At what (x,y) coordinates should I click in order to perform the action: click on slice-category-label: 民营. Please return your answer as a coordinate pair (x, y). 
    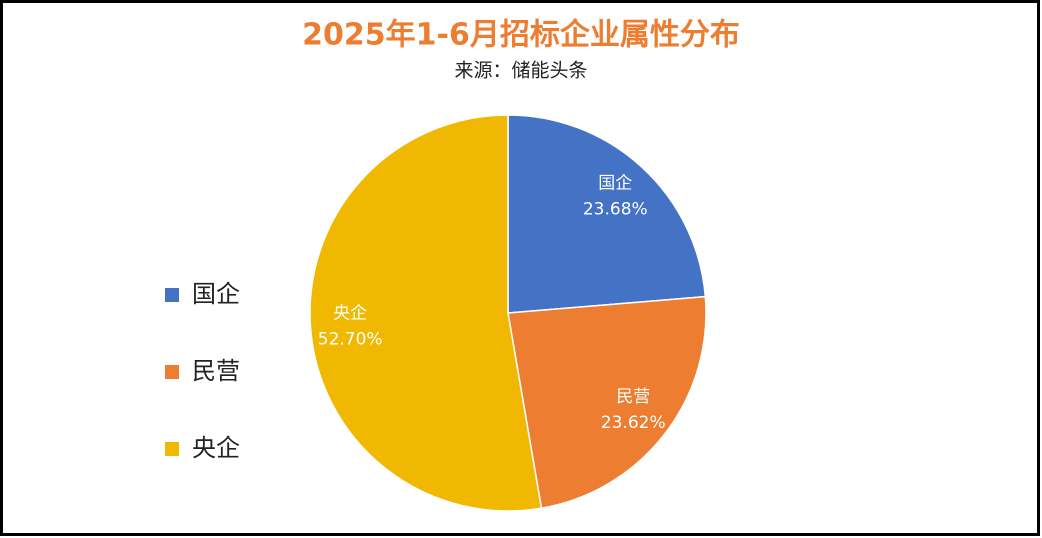
    Looking at the image, I should click on (633, 397).